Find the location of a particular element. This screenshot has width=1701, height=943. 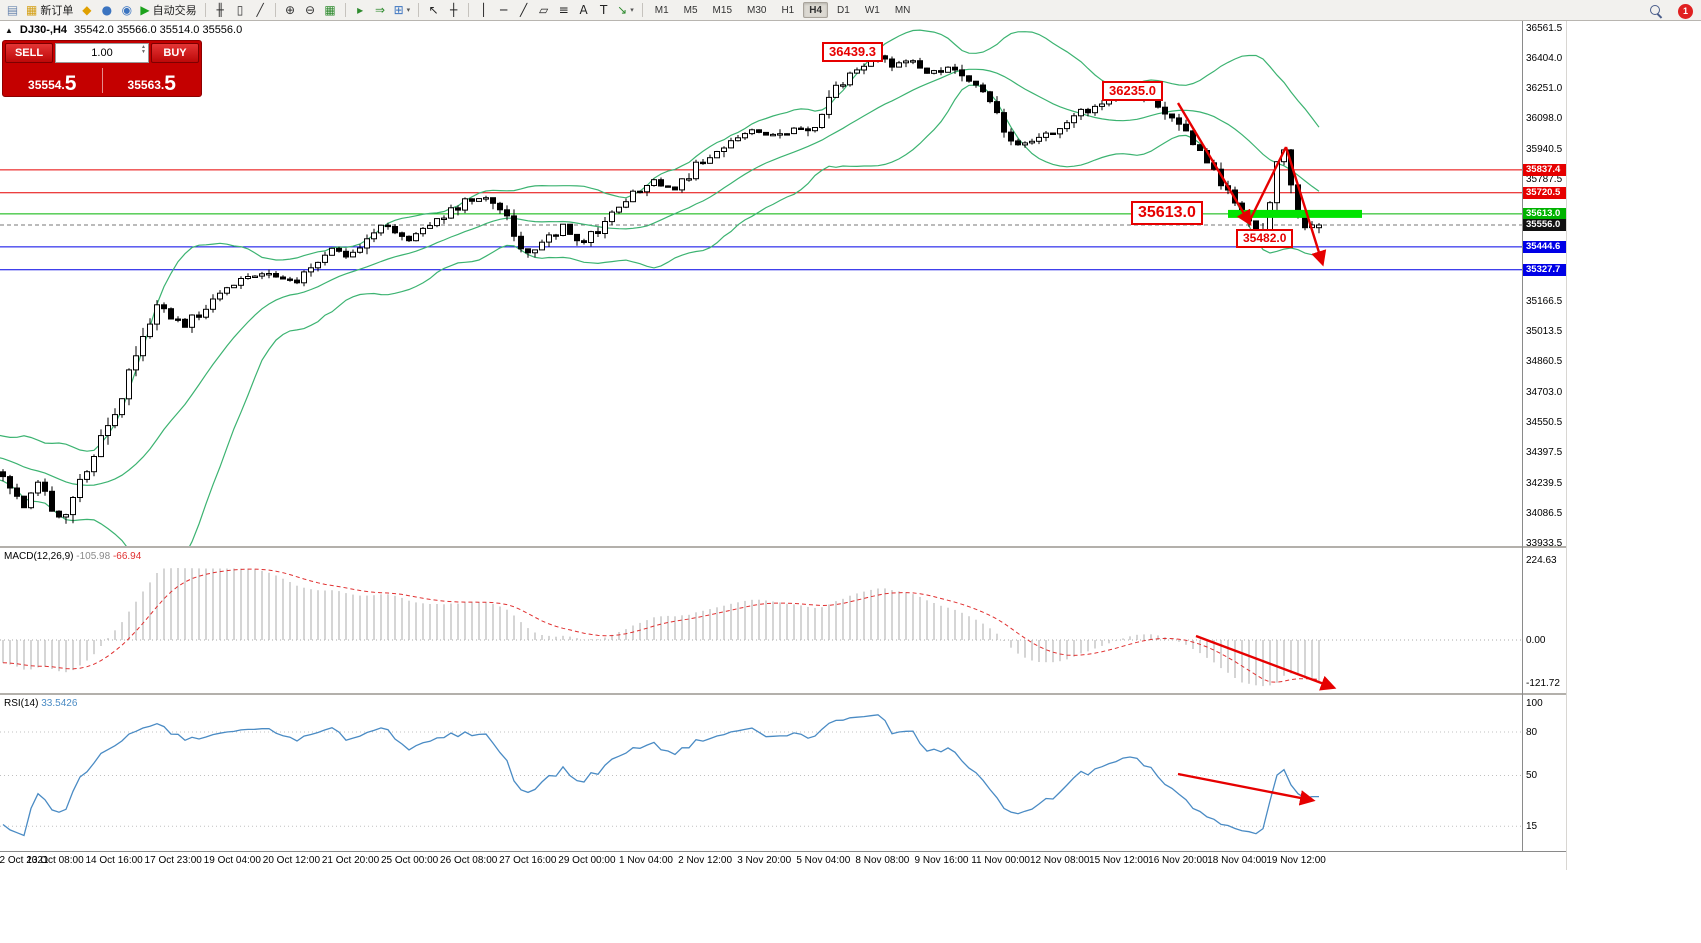

price-line-label: 35613.0 is located at coordinates (1544, 213).